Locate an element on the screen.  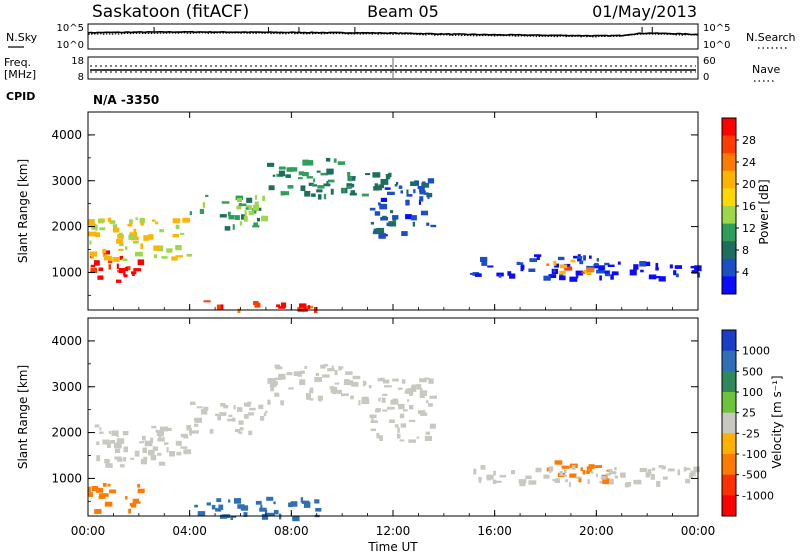
velocity-colorbar-label: -25 is located at coordinates (751, 433).